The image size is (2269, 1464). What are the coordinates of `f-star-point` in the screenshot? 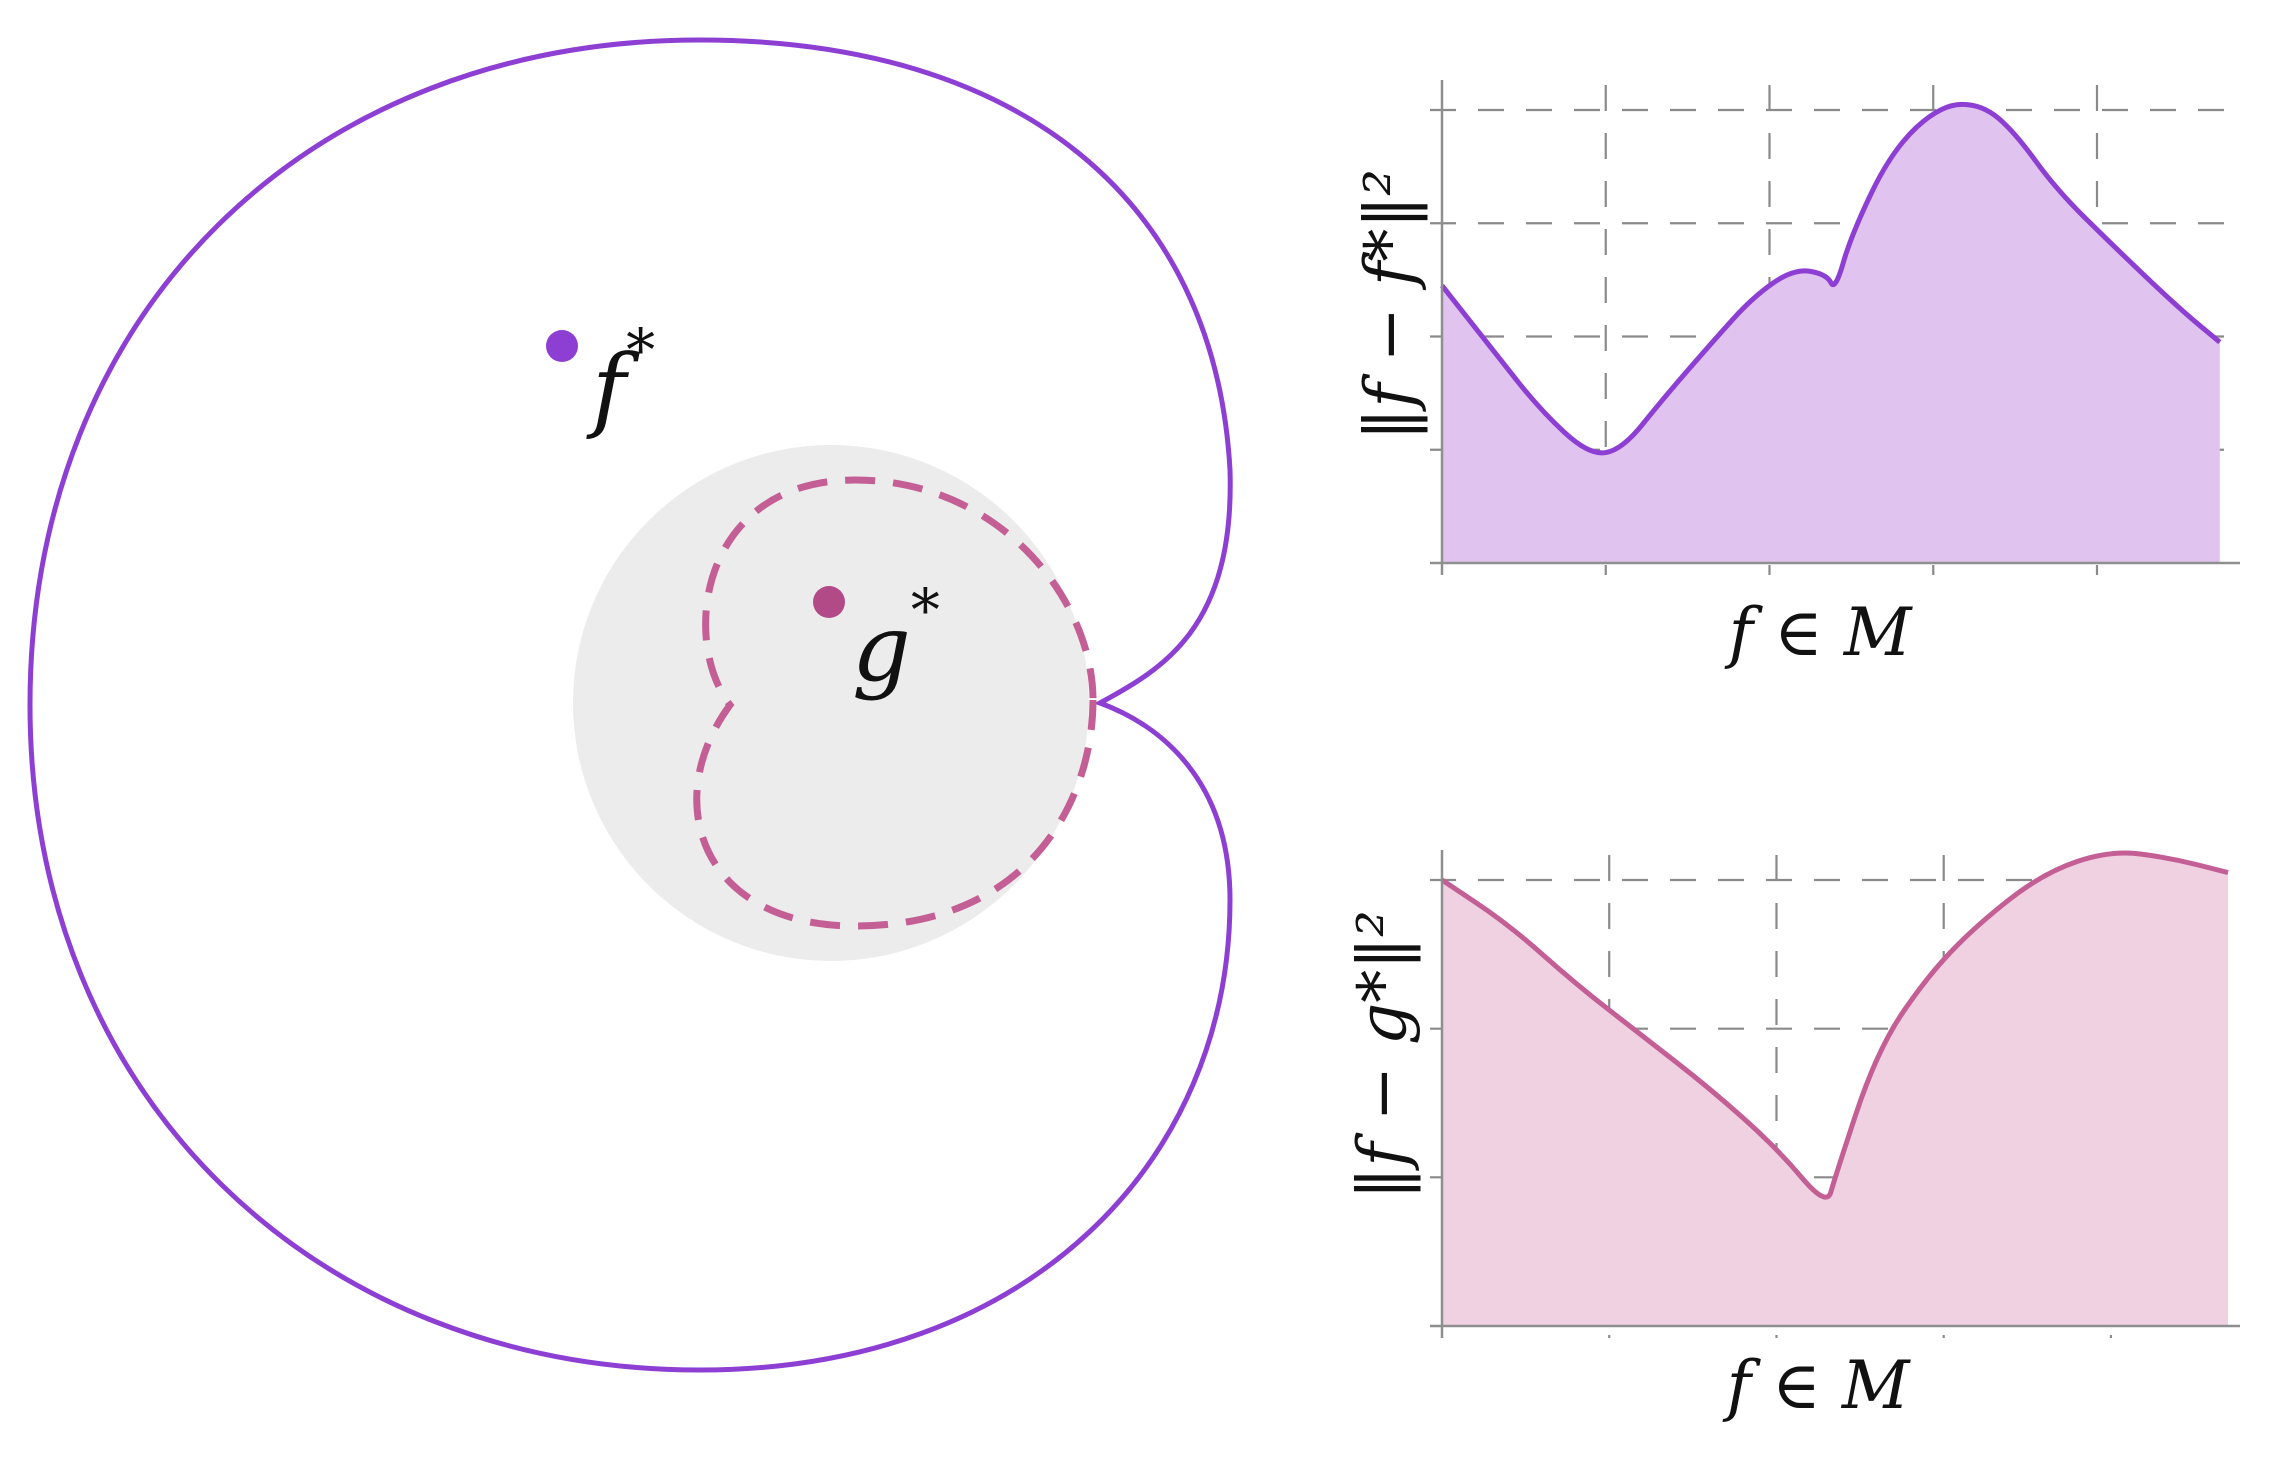 It's located at (562, 346).